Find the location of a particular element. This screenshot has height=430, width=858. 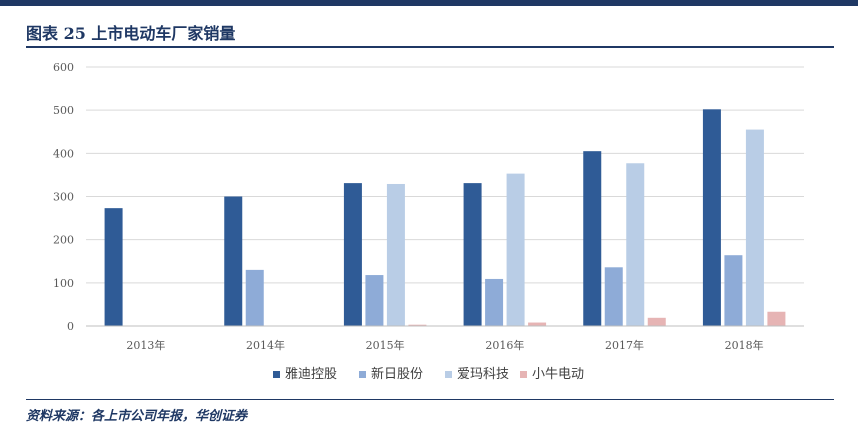

x-tick-label: 2014年 is located at coordinates (265, 345).